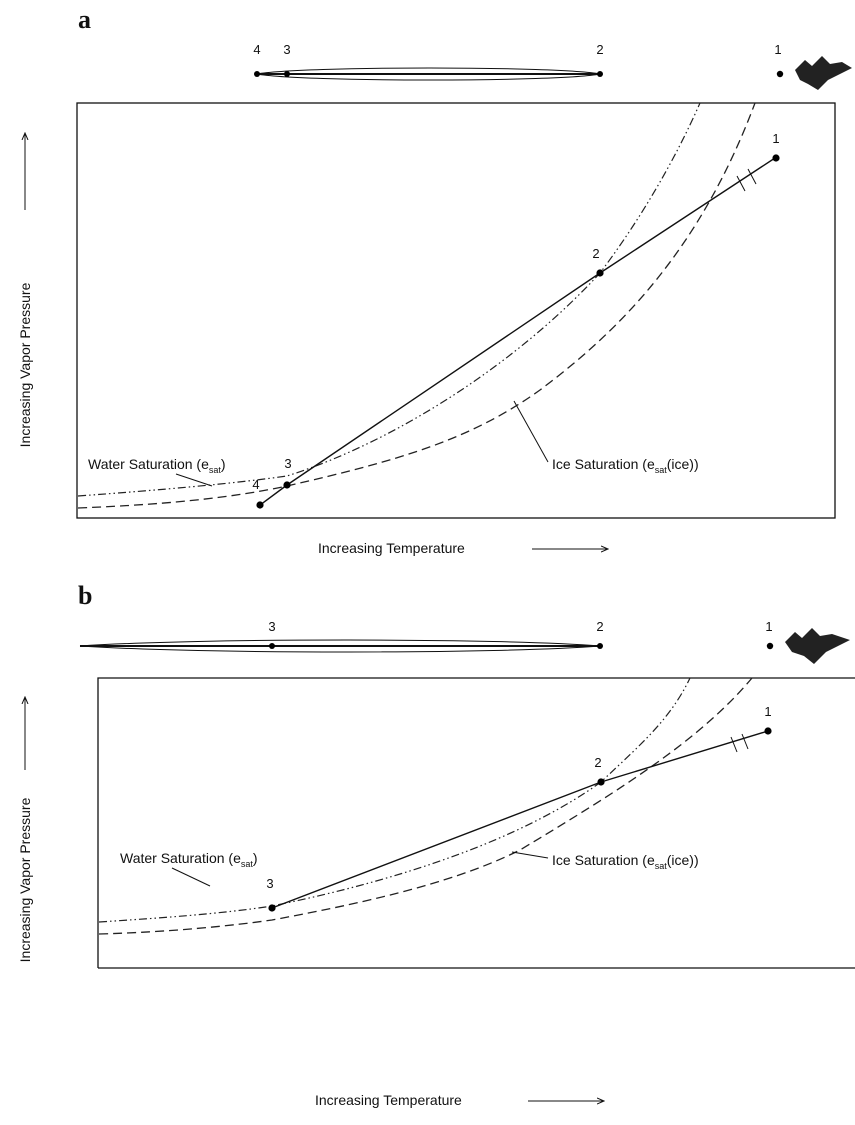 This screenshot has height=1125, width=855. I want to click on panel-label: a, so click(84, 19).